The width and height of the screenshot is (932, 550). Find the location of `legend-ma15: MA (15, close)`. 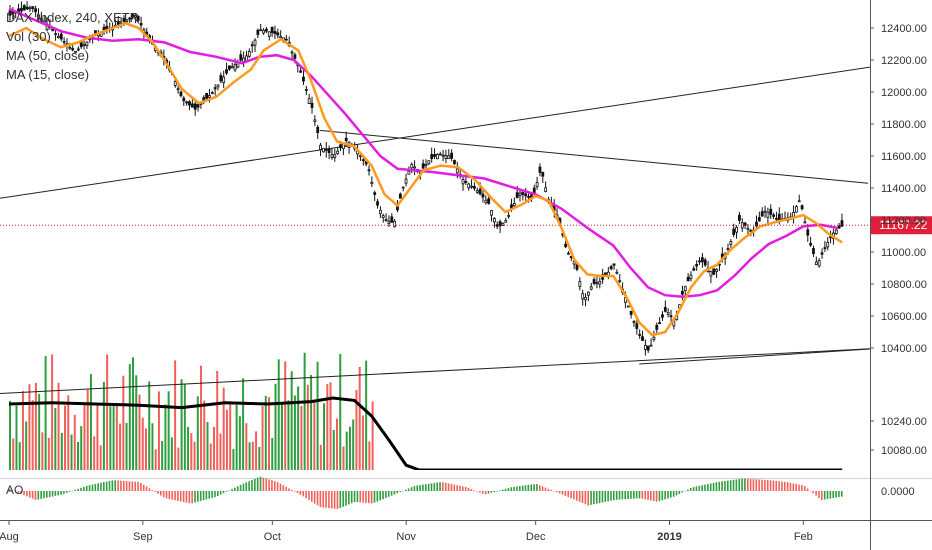

legend-ma15: MA (15, close) is located at coordinates (48, 74).